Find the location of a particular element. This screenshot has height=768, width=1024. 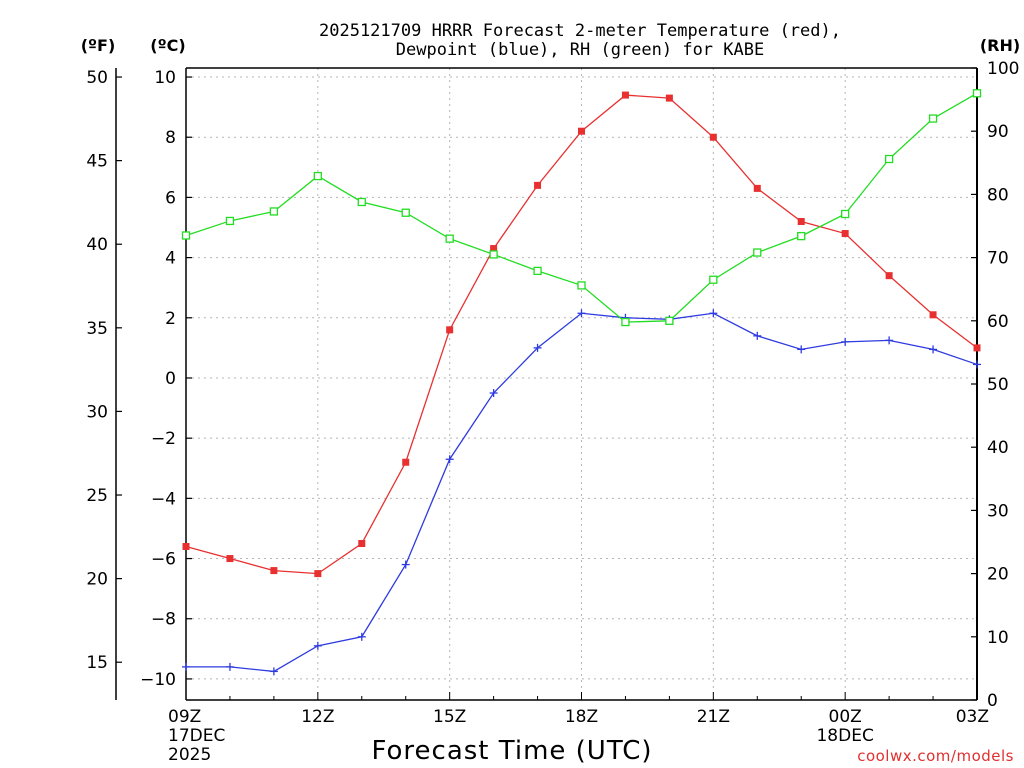

fahrenheit-tick-label-35: 35 is located at coordinates (97, 329).